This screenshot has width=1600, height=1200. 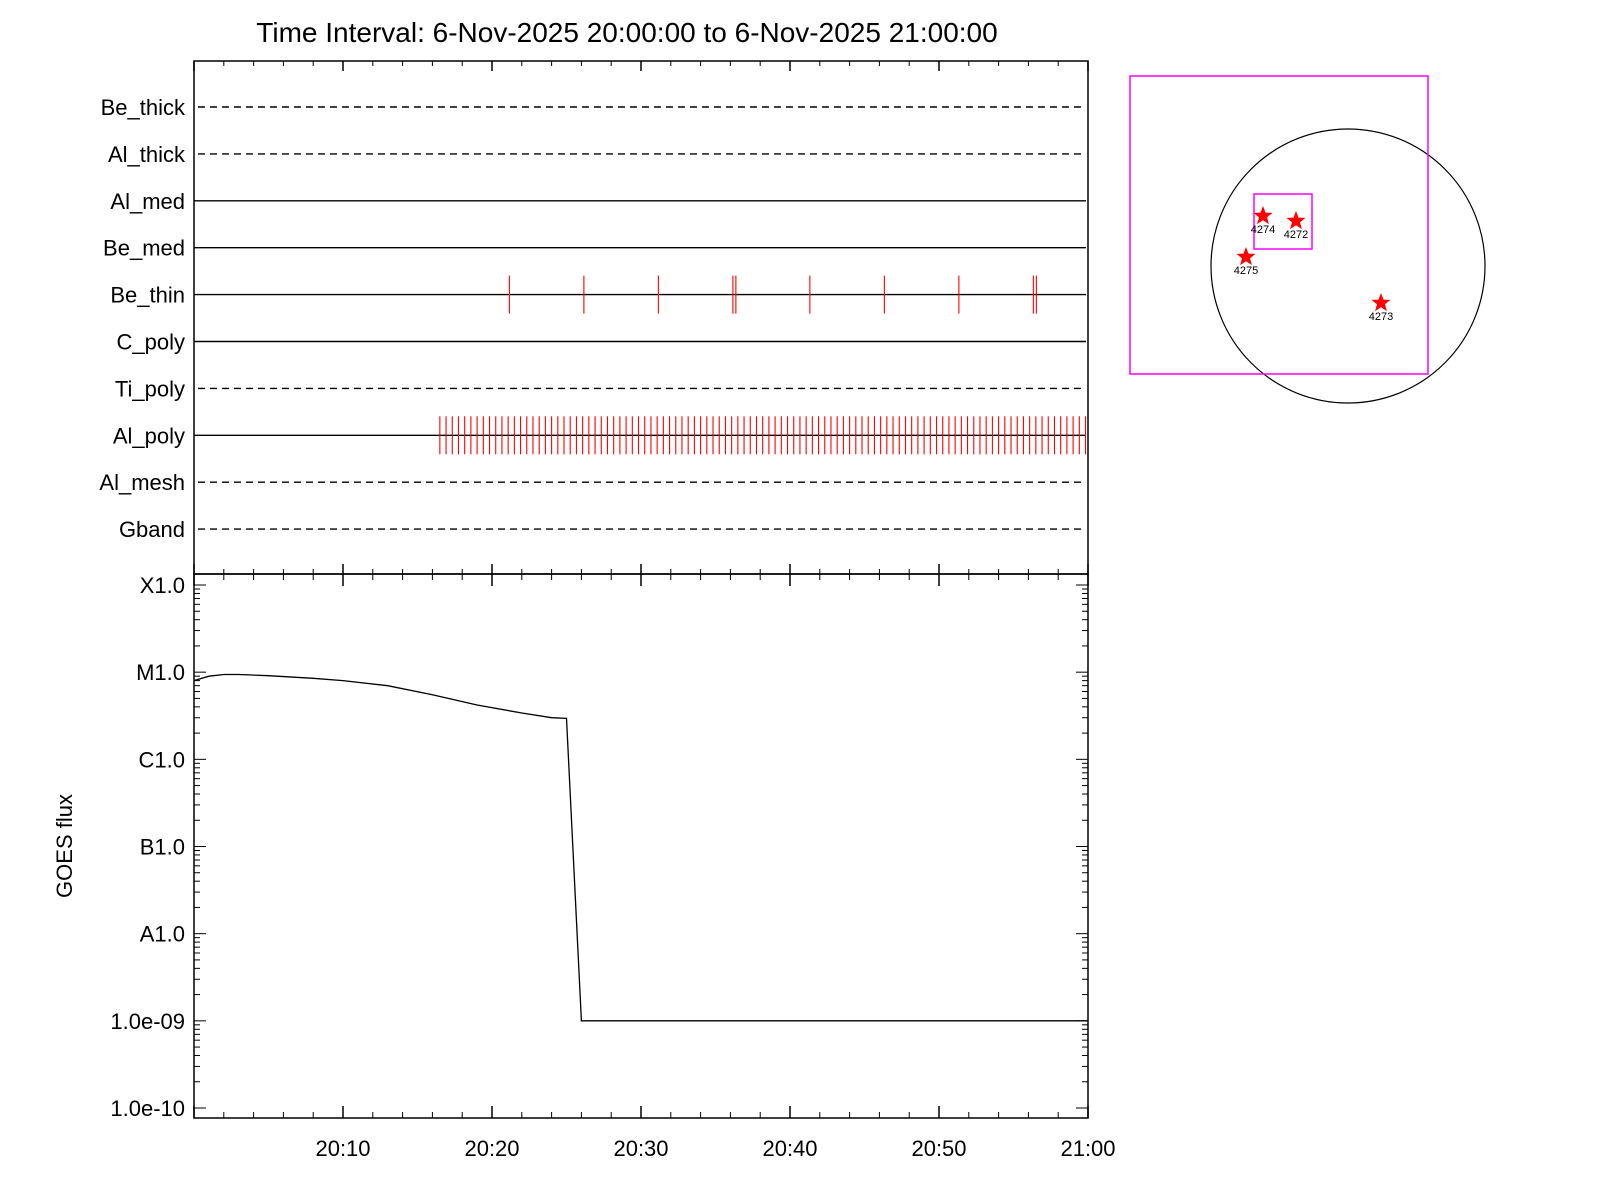 I want to click on imaging-subregion-box, so click(x=1283, y=221).